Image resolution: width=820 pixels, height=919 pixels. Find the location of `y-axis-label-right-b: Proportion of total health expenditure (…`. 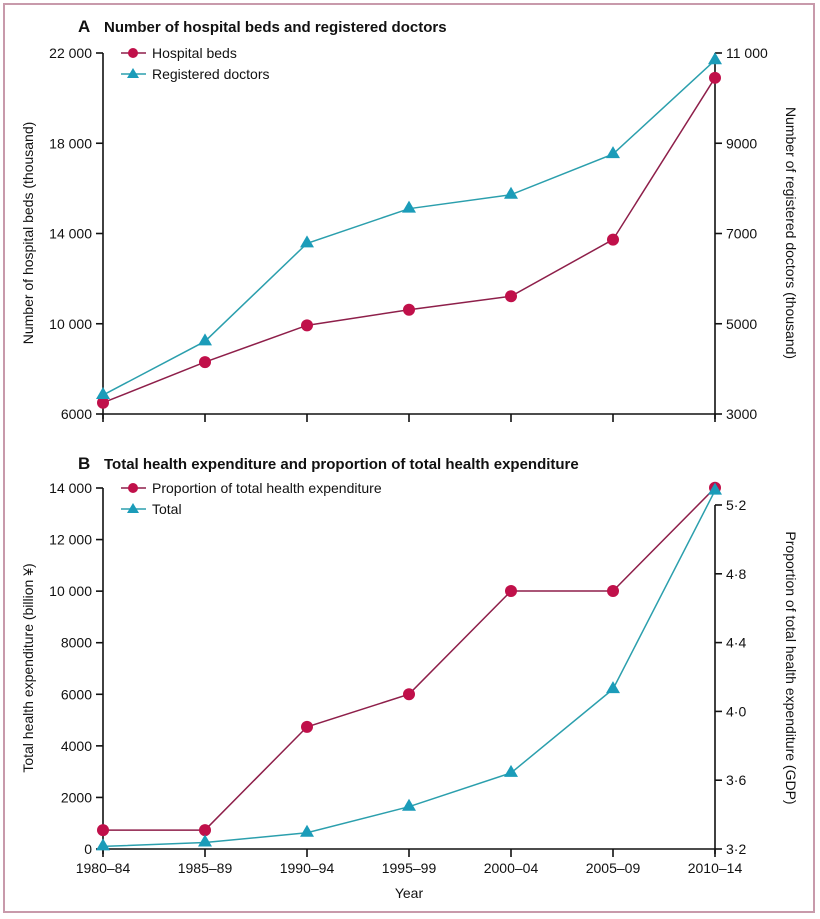

y-axis-label-right-b: Proportion of total health expenditure (… is located at coordinates (791, 667).